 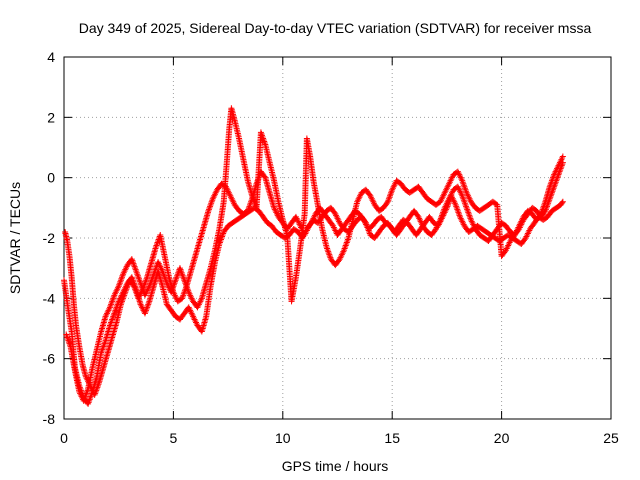 What do you see at coordinates (502, 438) in the screenshot?
I see `x-tick-label: 20` at bounding box center [502, 438].